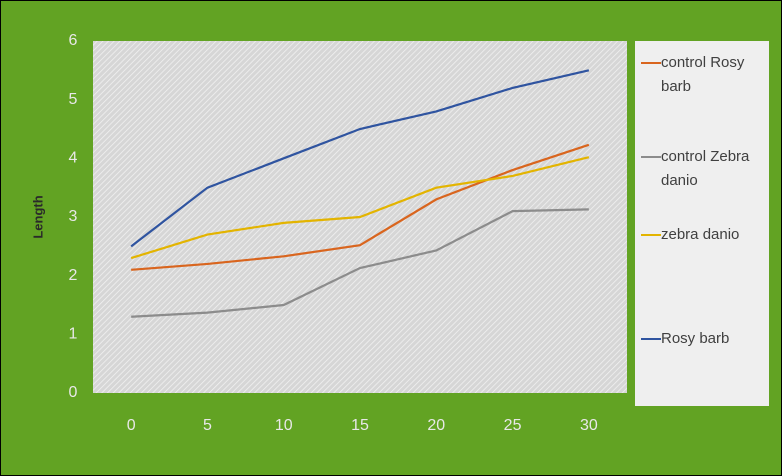 The image size is (782, 476). I want to click on legend-entry: zebra danio, so click(703, 235).